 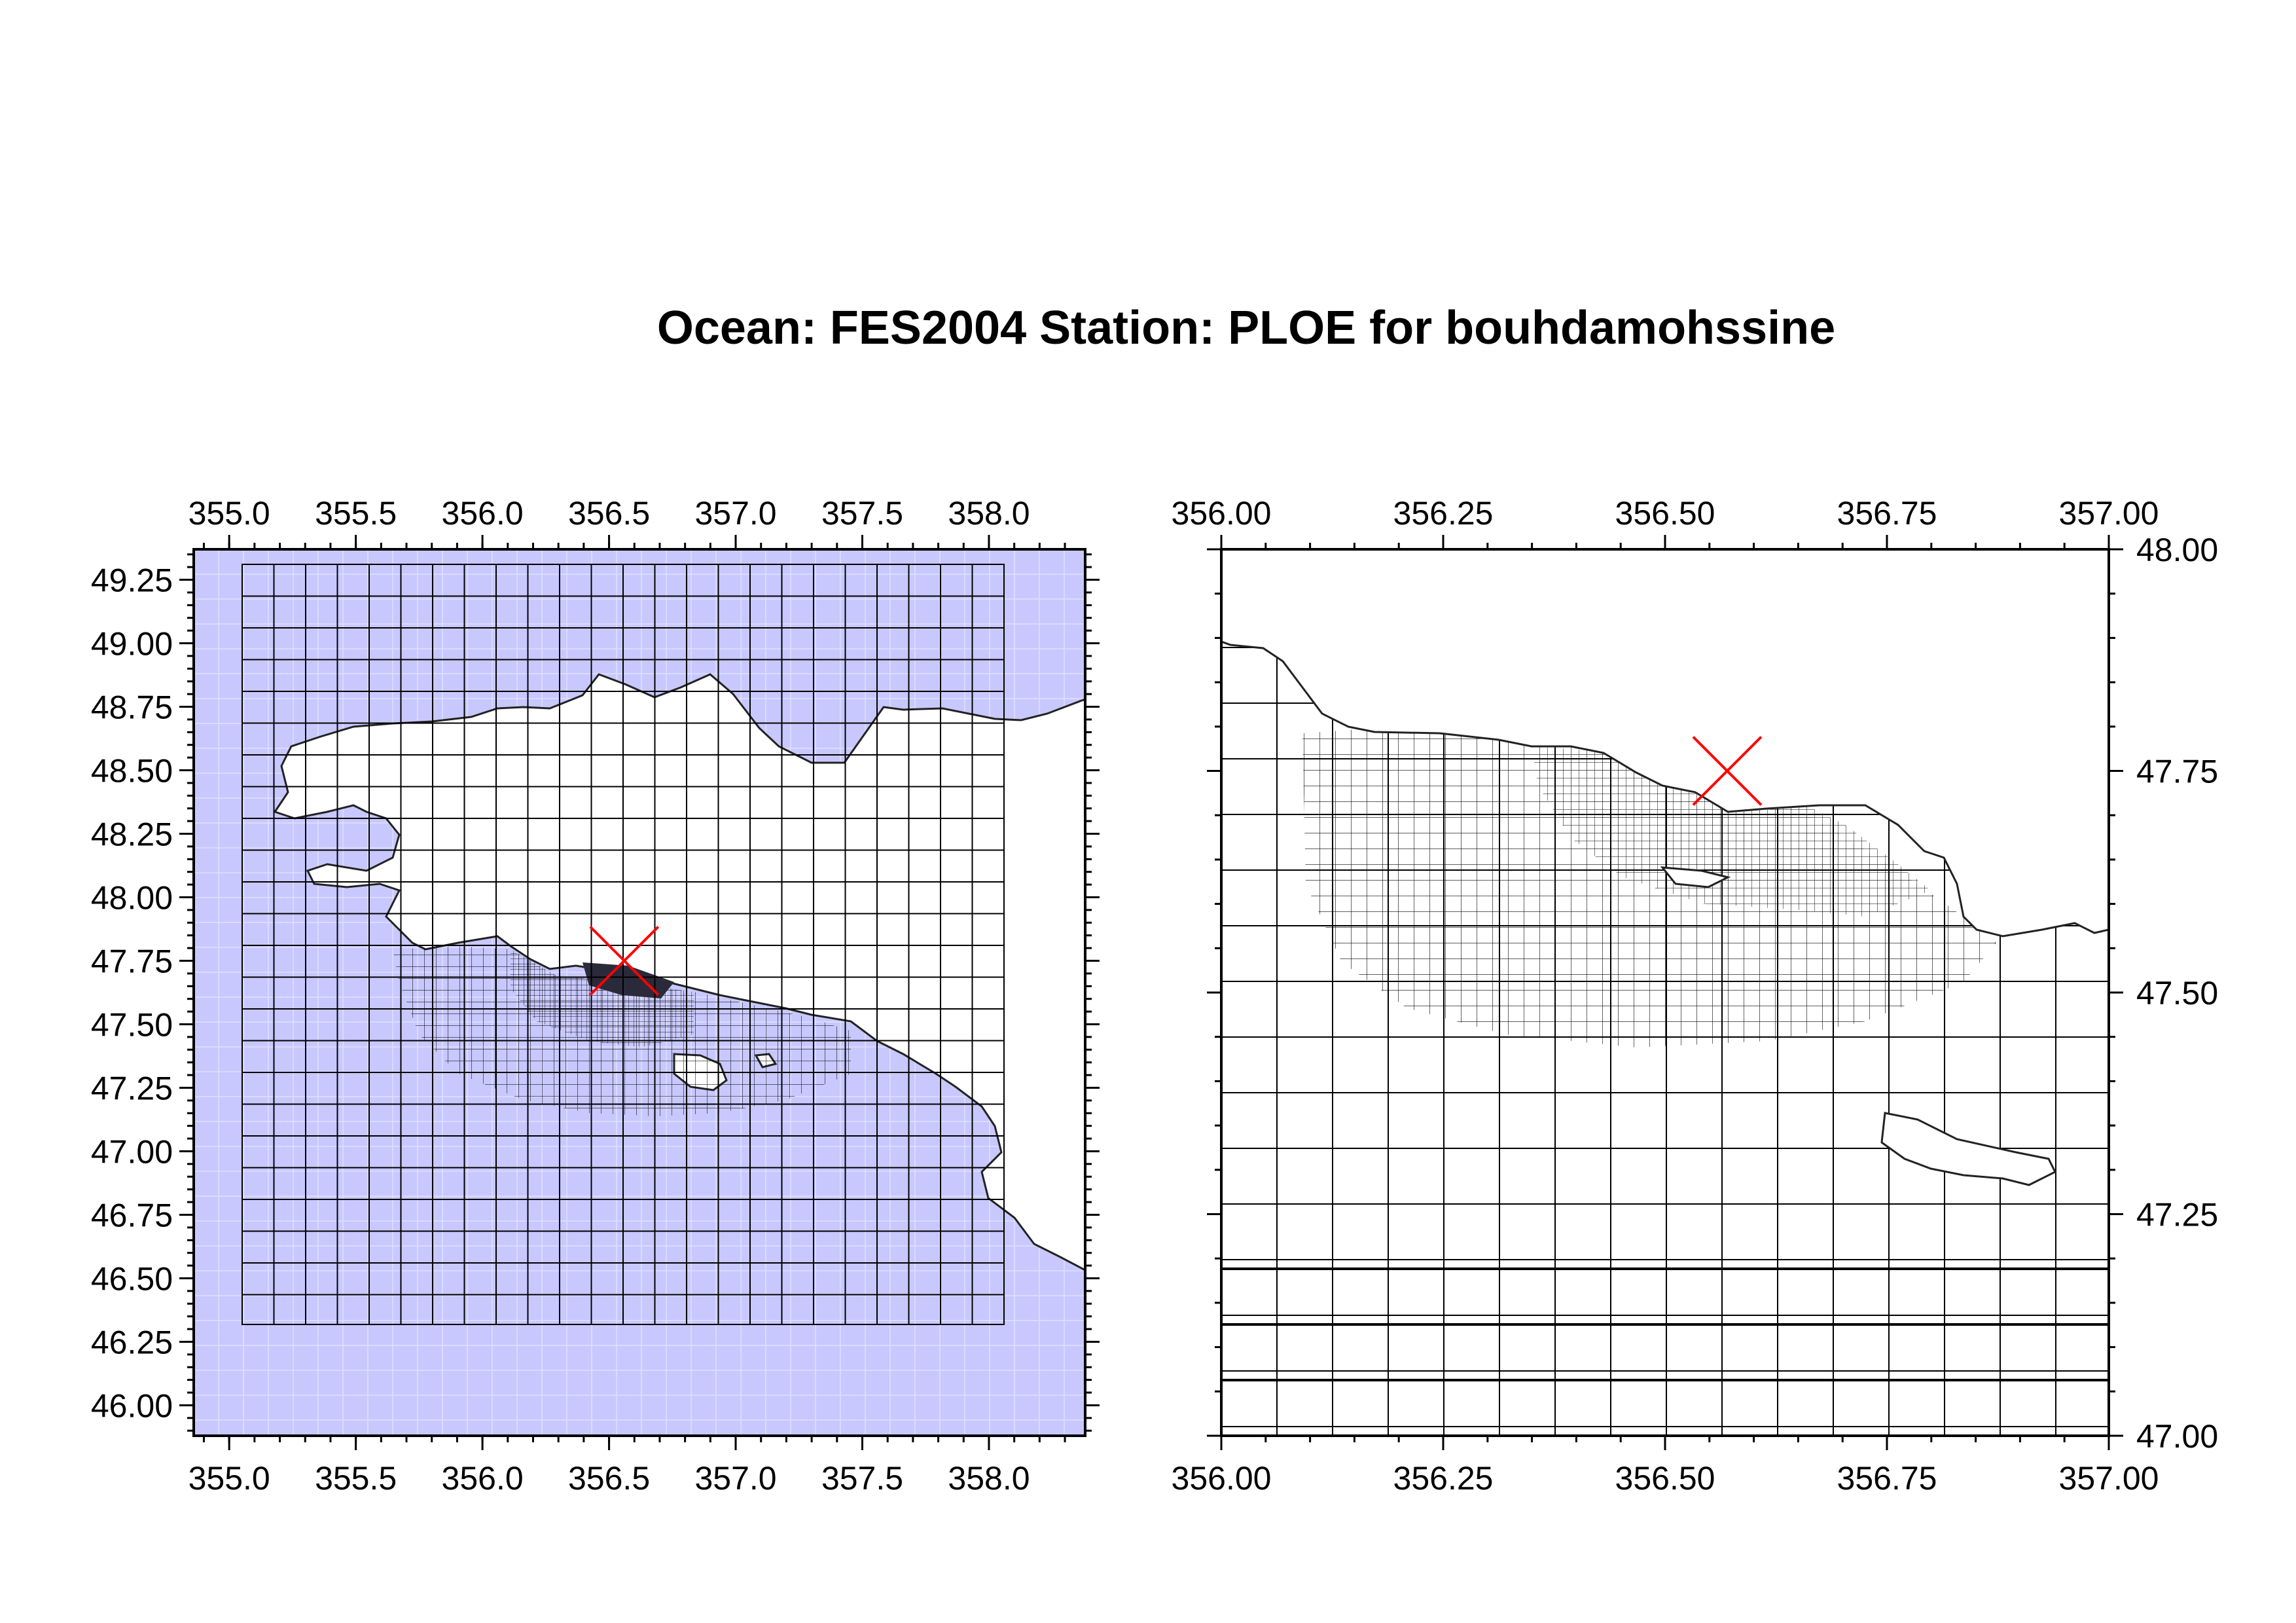 What do you see at coordinates (1665, 513) in the screenshot?
I see `lon-tick-label-top: 356.50` at bounding box center [1665, 513].